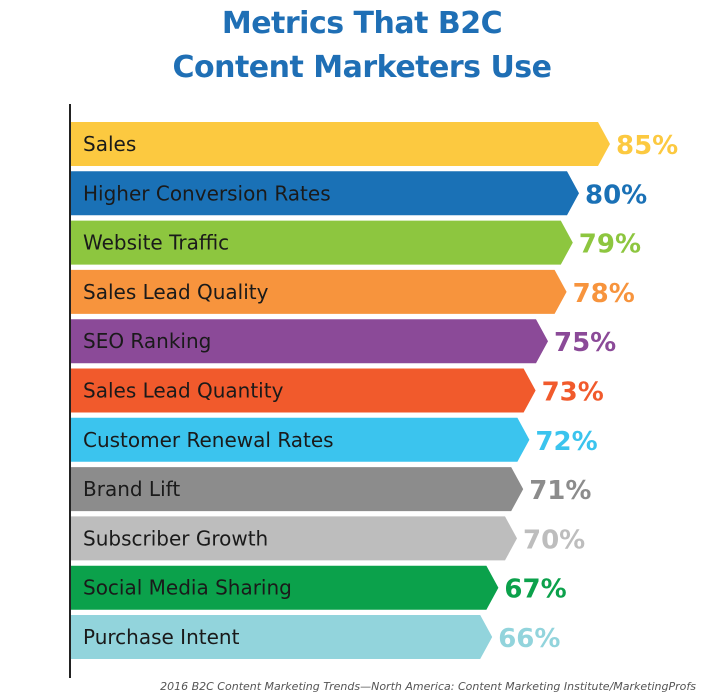 This screenshot has width=724, height=700. What do you see at coordinates (207, 193) in the screenshot?
I see `bar-label-2: Higher Conversion Rates` at bounding box center [207, 193].